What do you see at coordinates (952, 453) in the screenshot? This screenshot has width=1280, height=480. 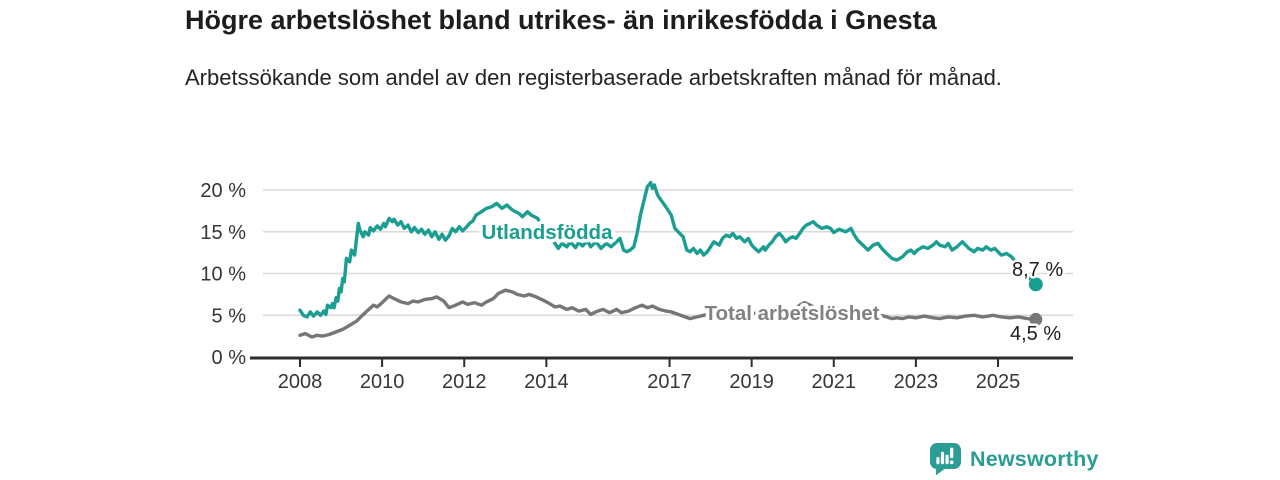 I see `logo-exclamation-bar` at bounding box center [952, 453].